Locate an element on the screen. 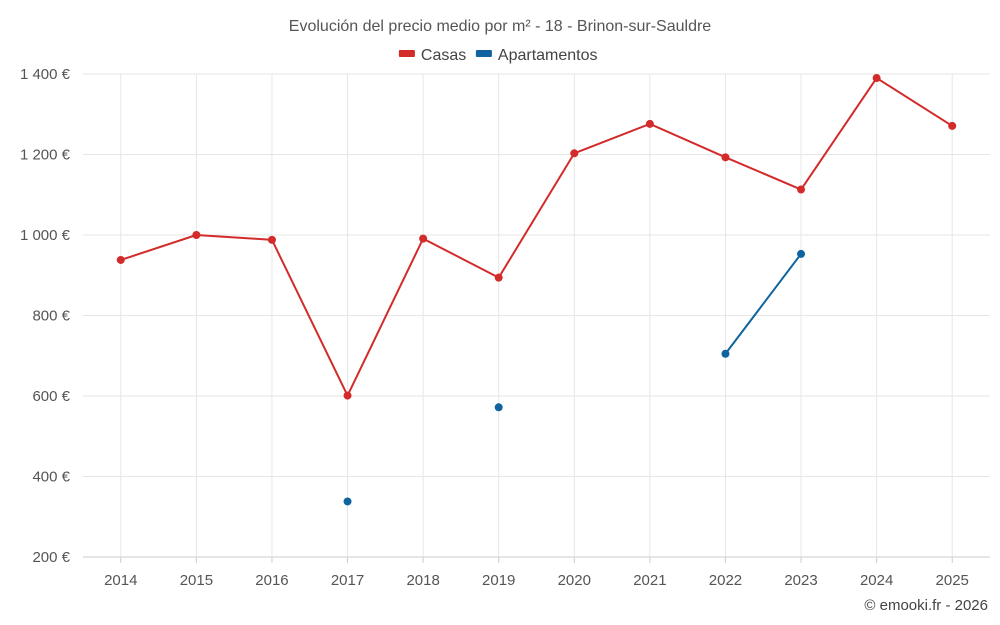  credit-label: © emooki.fr - 2026 is located at coordinates (926, 605).